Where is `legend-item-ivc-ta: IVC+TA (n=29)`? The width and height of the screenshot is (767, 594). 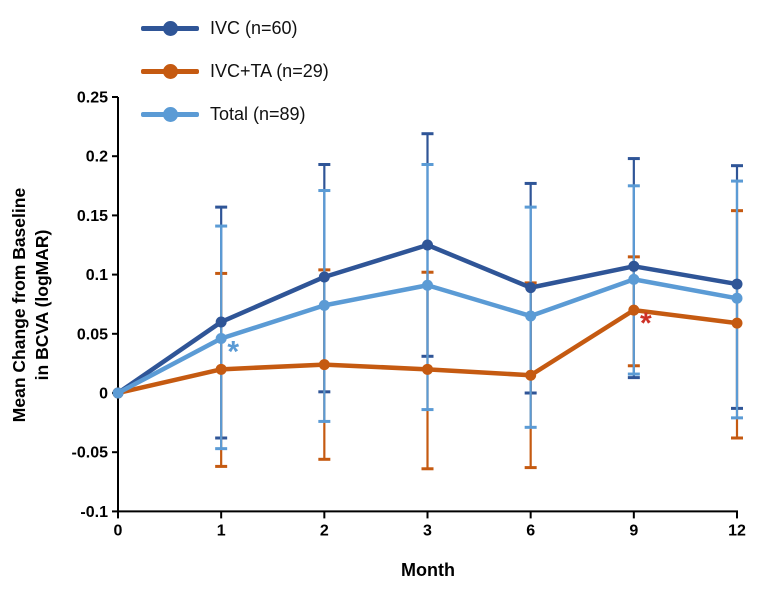 legend-item-ivc-ta: IVC+TA (n=29) is located at coordinates (235, 71).